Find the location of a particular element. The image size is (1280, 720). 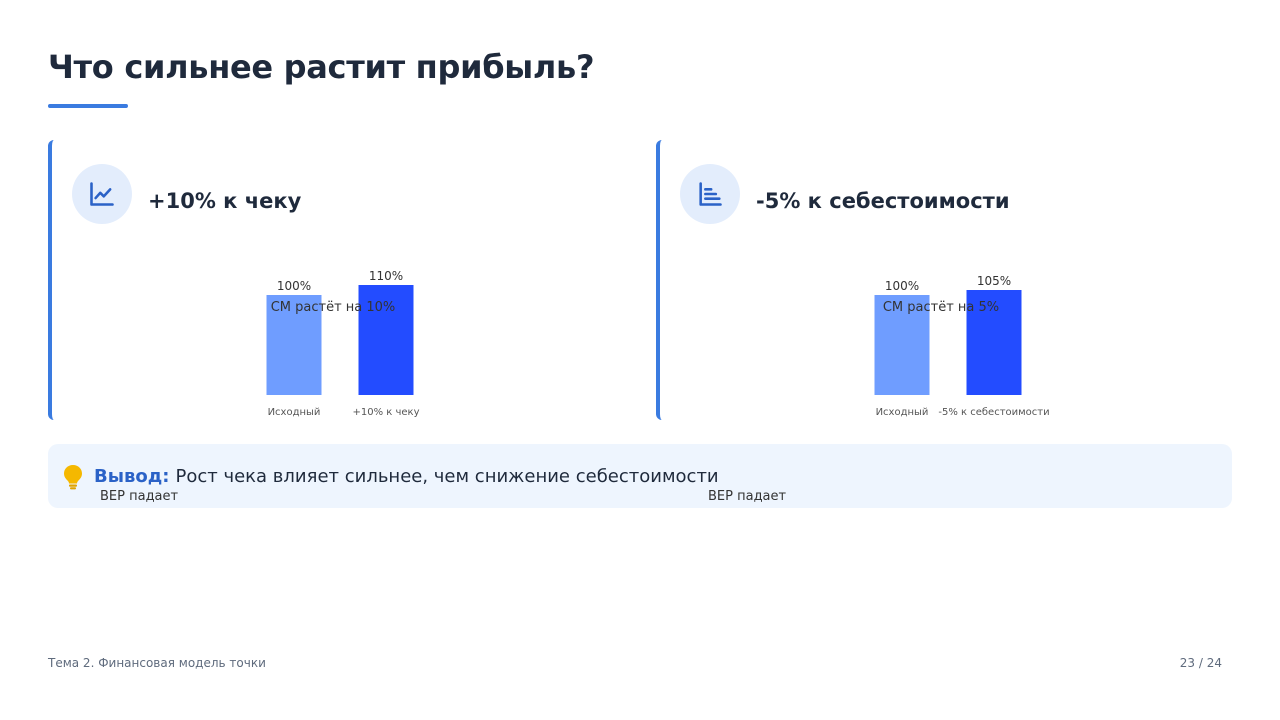

card-title: -5% к себестоимости is located at coordinates (883, 201).